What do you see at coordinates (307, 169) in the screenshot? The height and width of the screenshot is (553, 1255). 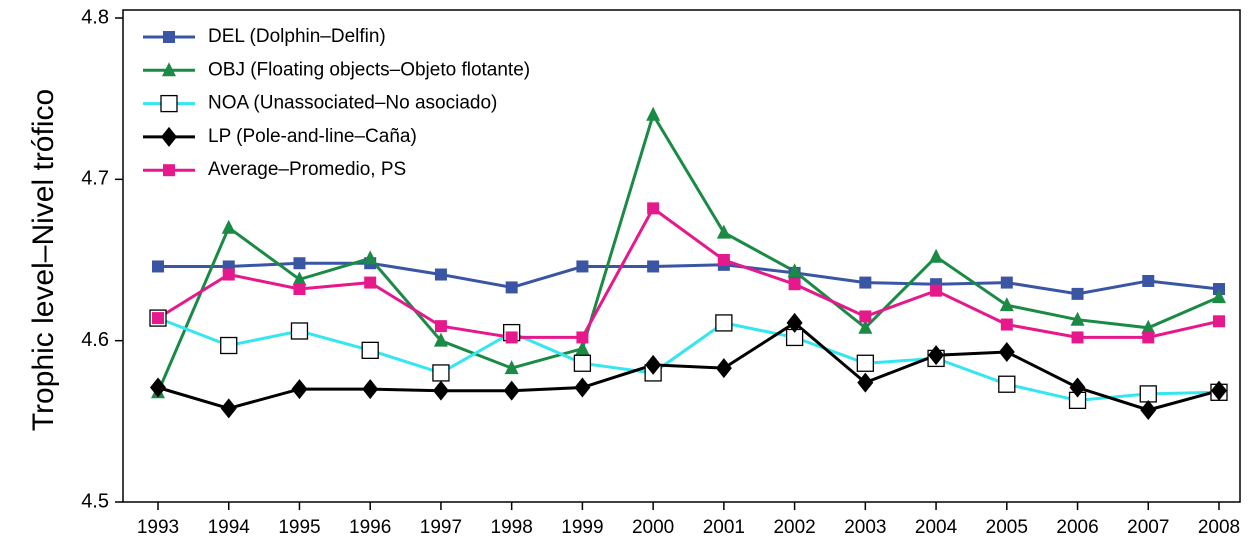 I see `legend-label: Average–Promedio, PS` at bounding box center [307, 169].